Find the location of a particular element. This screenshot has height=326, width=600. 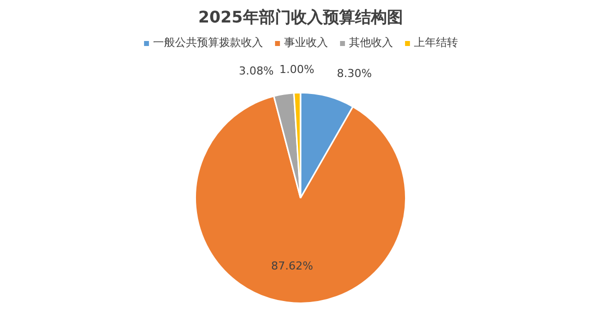

legend-label: 上年结转 is located at coordinates (436, 42).